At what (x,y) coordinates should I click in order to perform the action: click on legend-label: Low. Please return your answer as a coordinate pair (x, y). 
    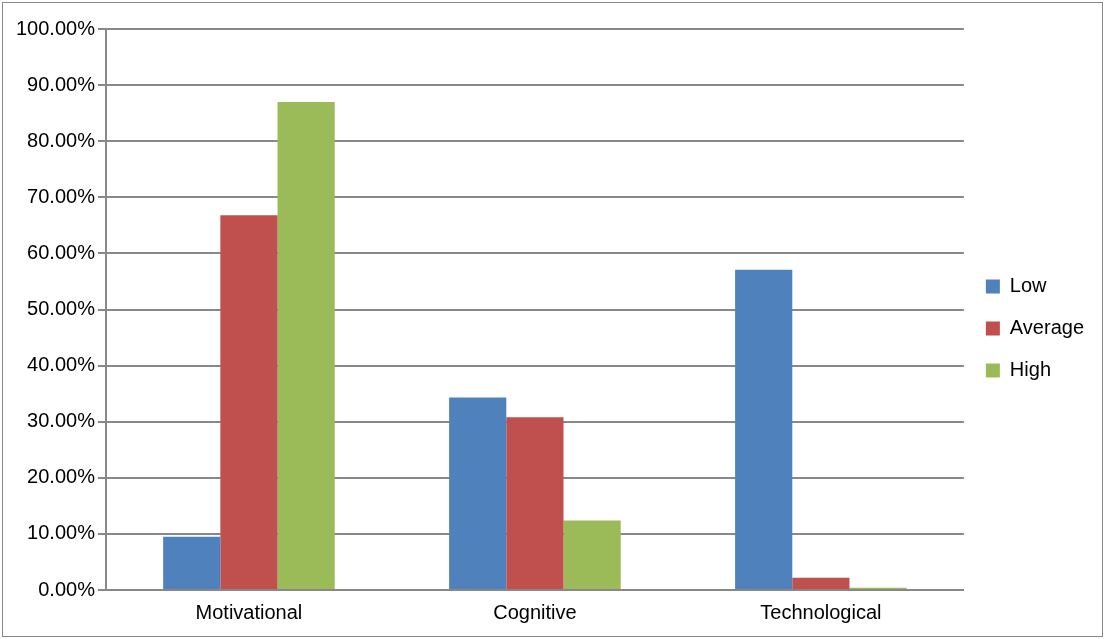
    Looking at the image, I should click on (1028, 285).